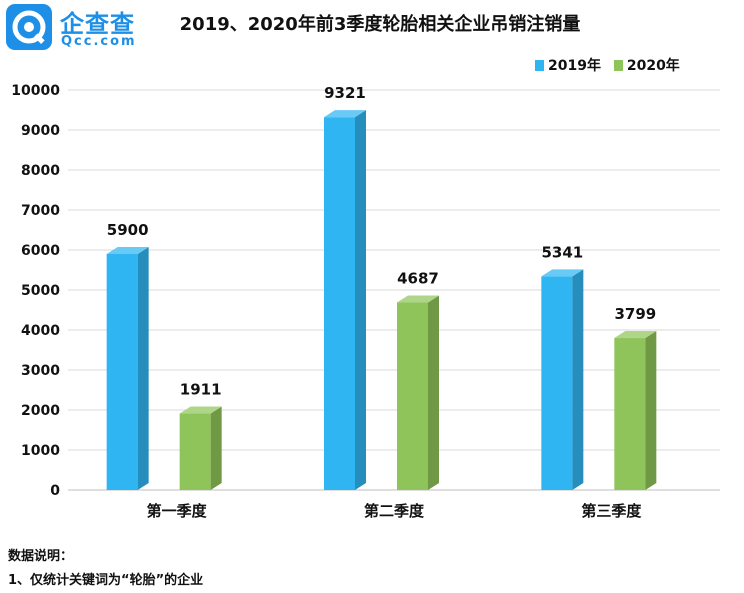 The image size is (744, 593). I want to click on bar-2019年-第一季度, so click(127, 368).